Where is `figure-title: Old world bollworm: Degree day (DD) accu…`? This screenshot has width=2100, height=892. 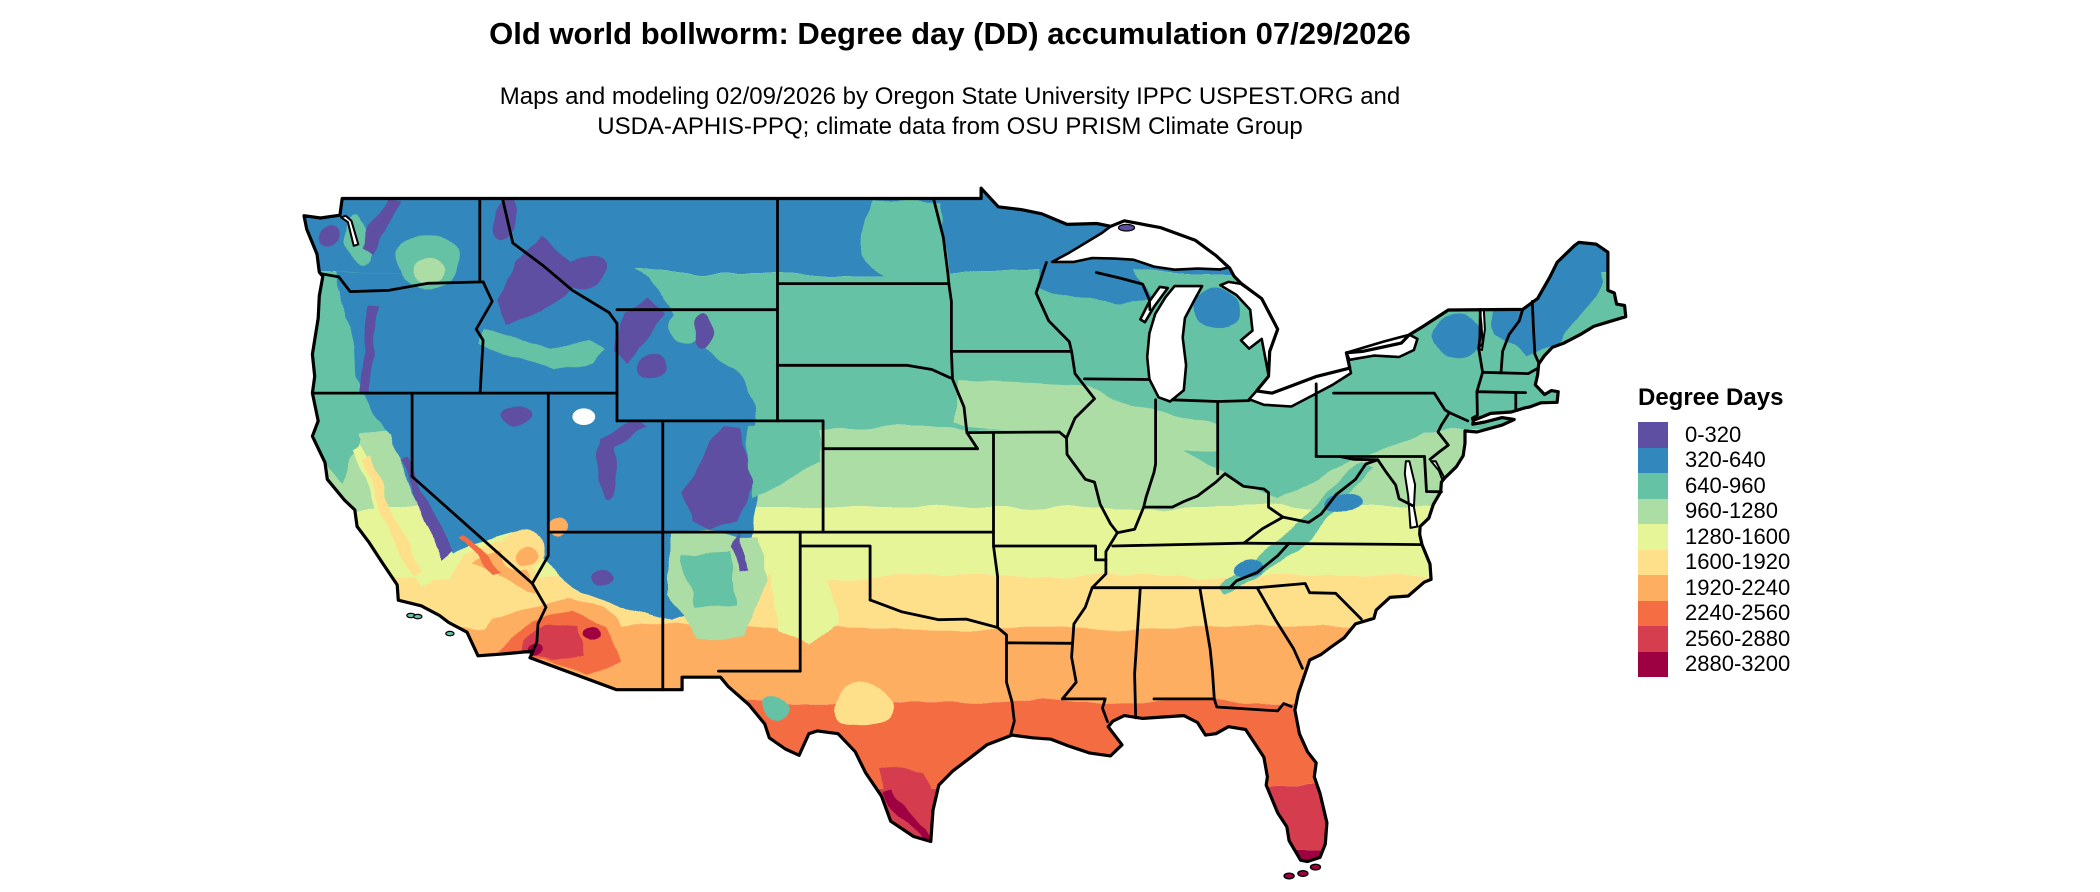
figure-title: Old world bollworm: Degree day (DD) accu… is located at coordinates (950, 33).